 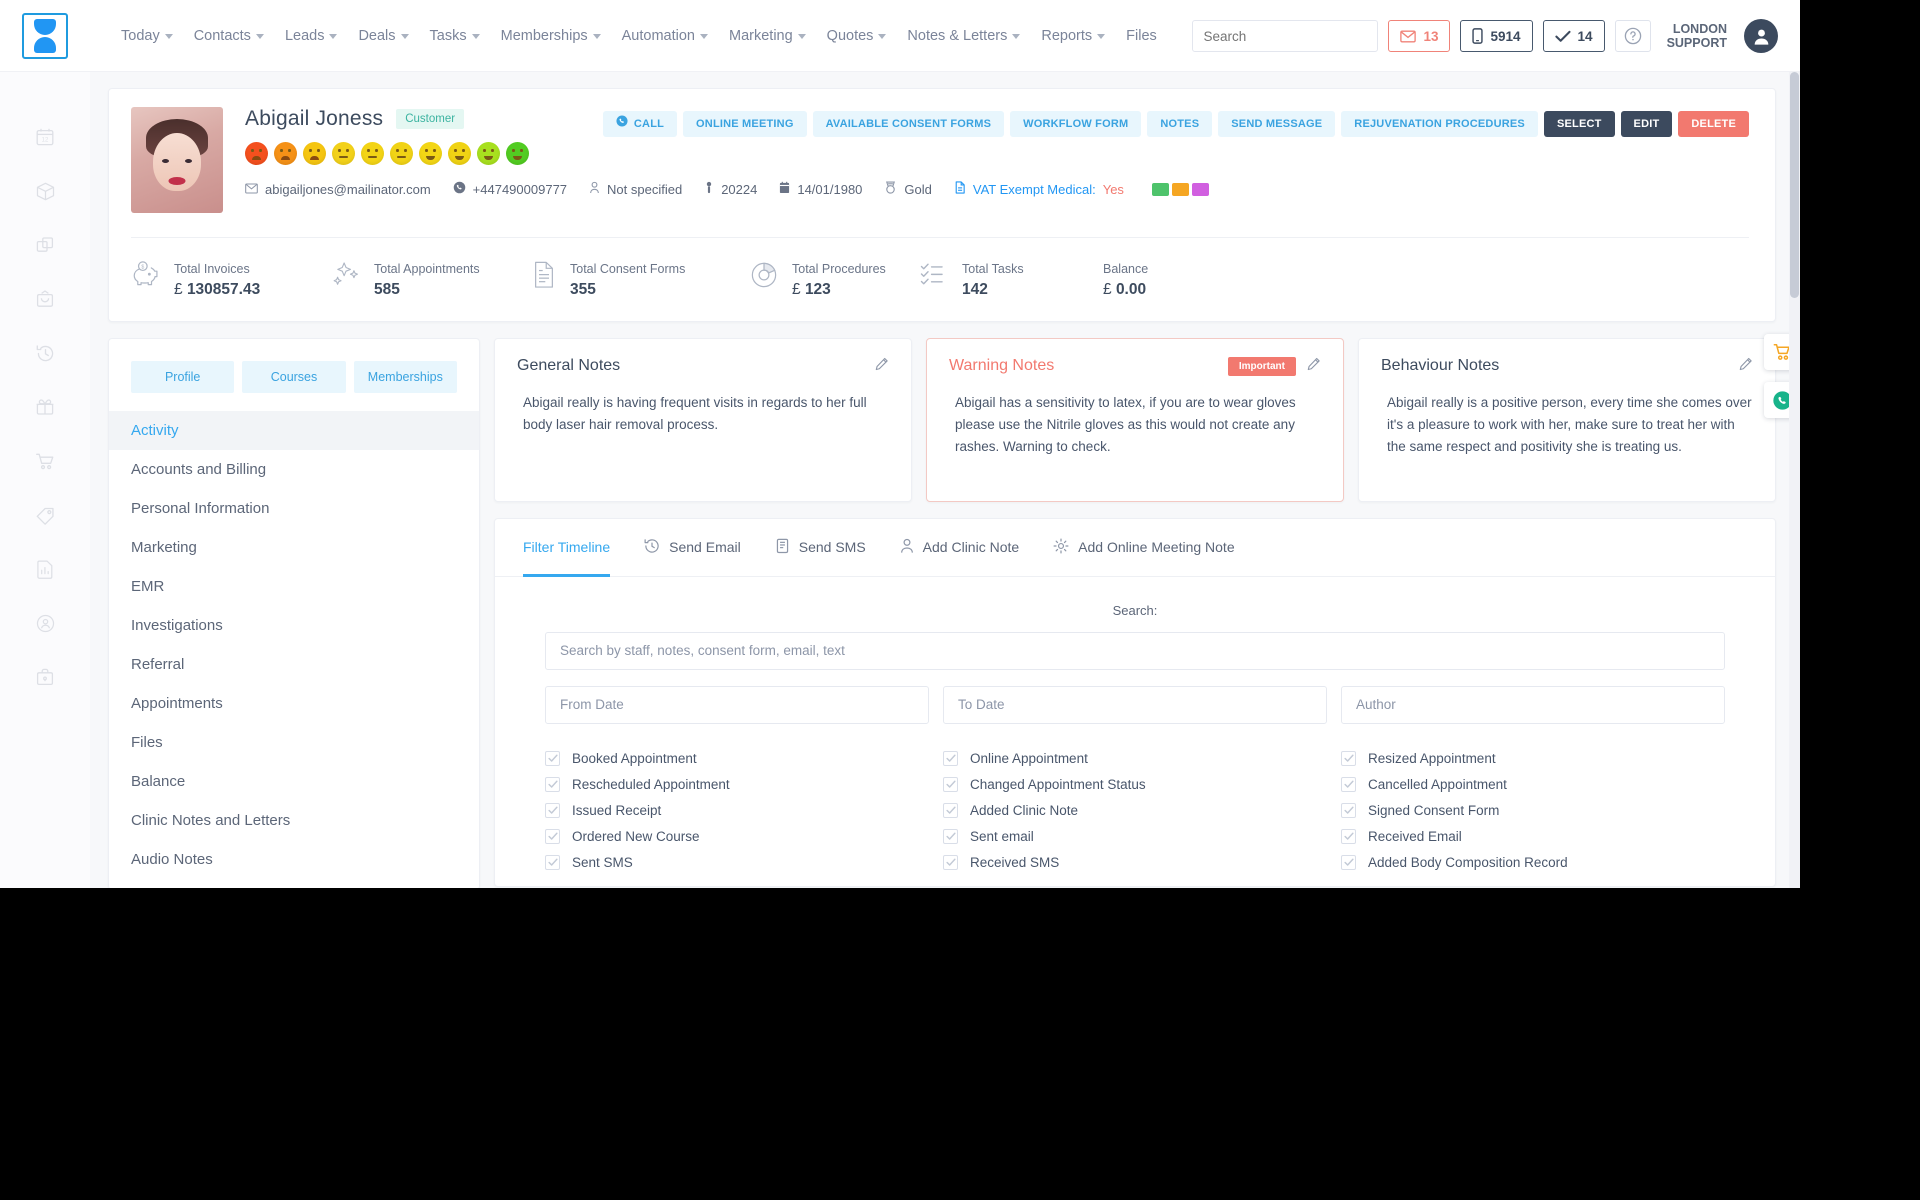 What do you see at coordinates (199, 469) in the screenshot?
I see `sidebar-item-accounts-and-billing: Accounts and Billing` at bounding box center [199, 469].